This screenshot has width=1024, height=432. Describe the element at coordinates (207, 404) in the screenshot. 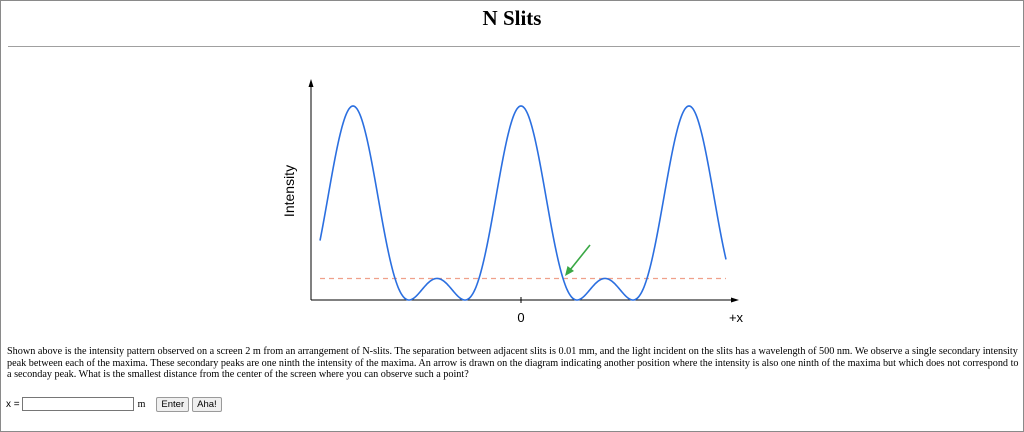

I see `aha-button: Aha!` at that location.